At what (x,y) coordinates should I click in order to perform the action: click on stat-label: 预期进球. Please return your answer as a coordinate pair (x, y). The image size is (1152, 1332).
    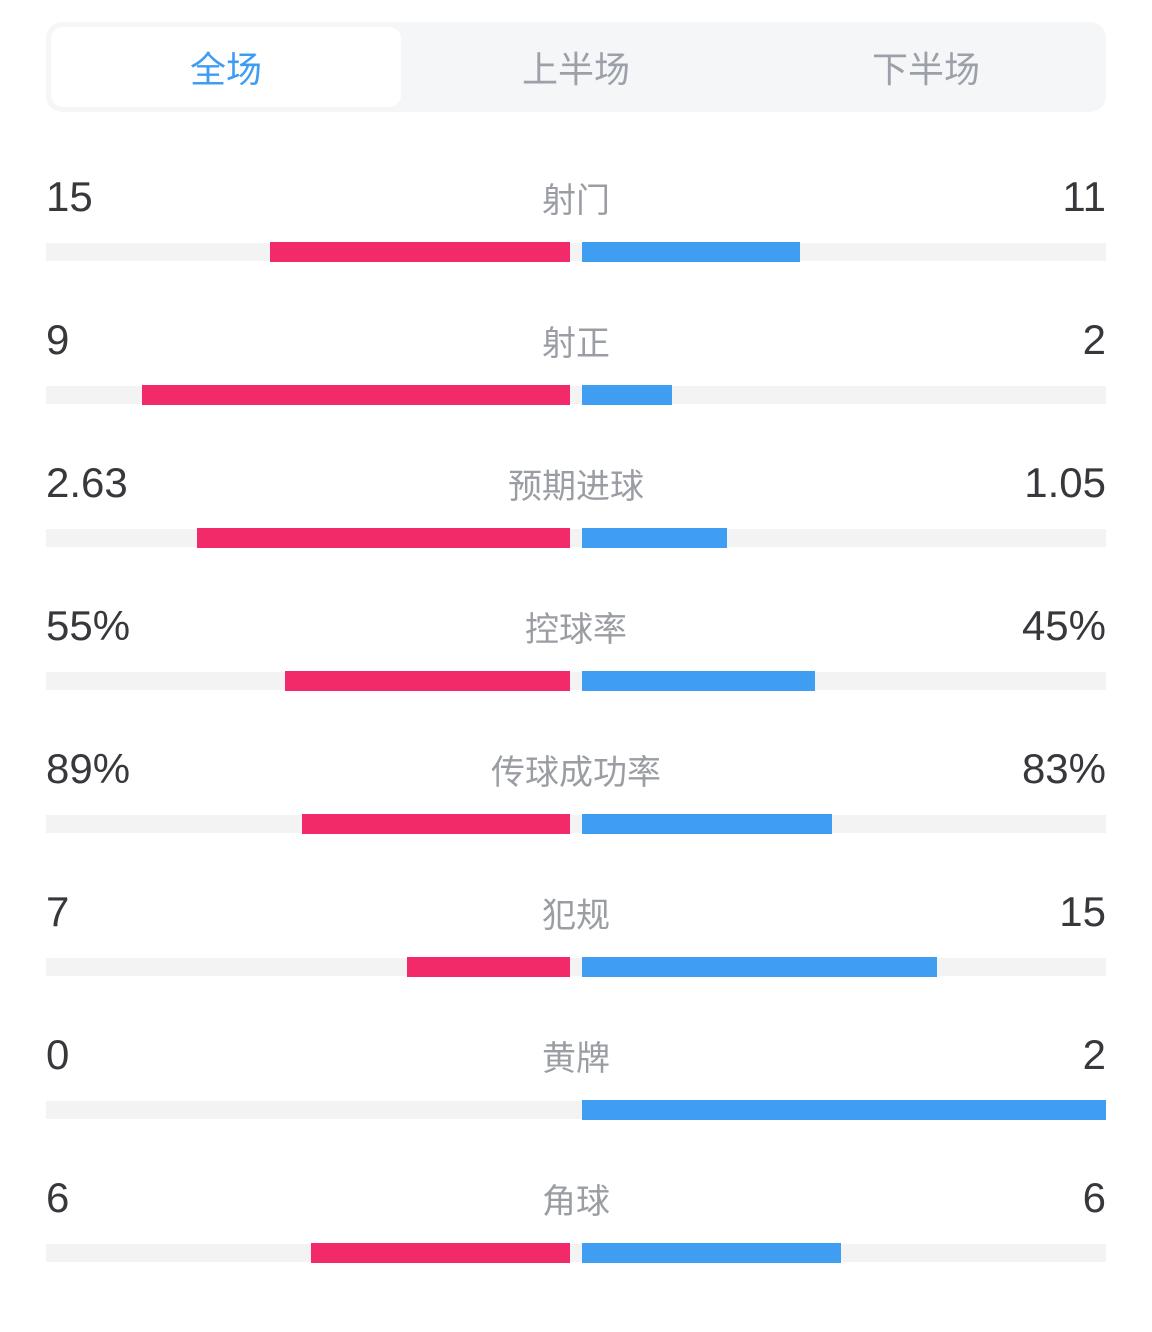
    Looking at the image, I should click on (576, 486).